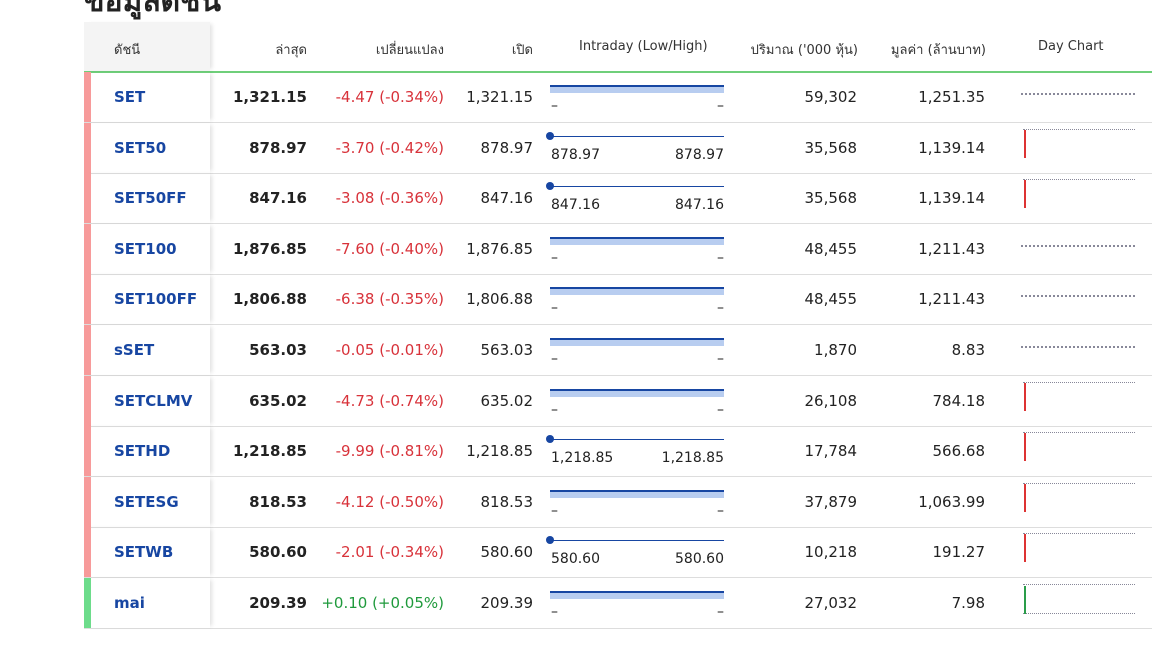 The width and height of the screenshot is (1152, 666). Describe the element at coordinates (278, 400) in the screenshot. I see `last-value: 635.02` at that location.